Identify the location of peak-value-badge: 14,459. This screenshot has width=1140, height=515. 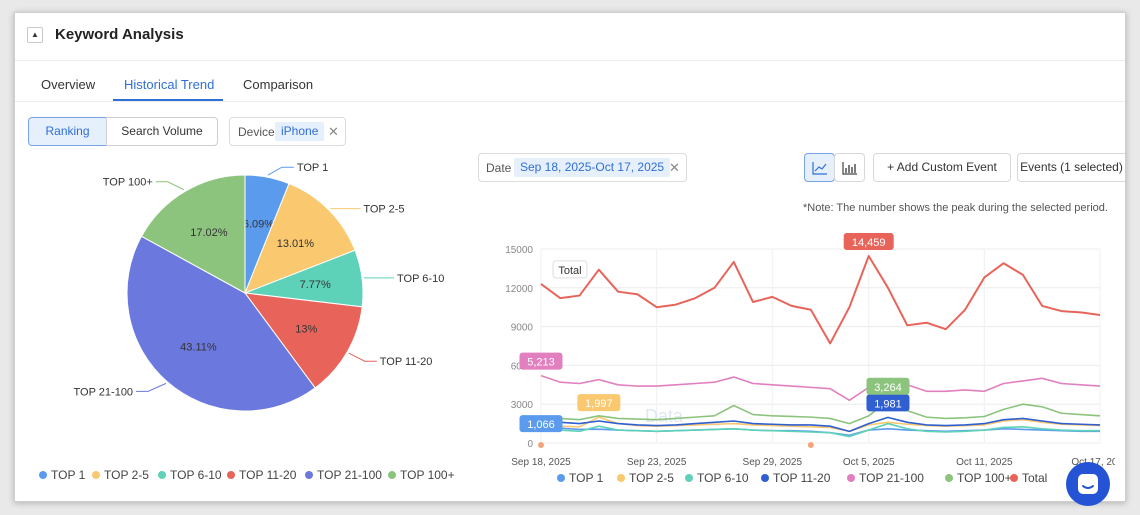
(868, 241).